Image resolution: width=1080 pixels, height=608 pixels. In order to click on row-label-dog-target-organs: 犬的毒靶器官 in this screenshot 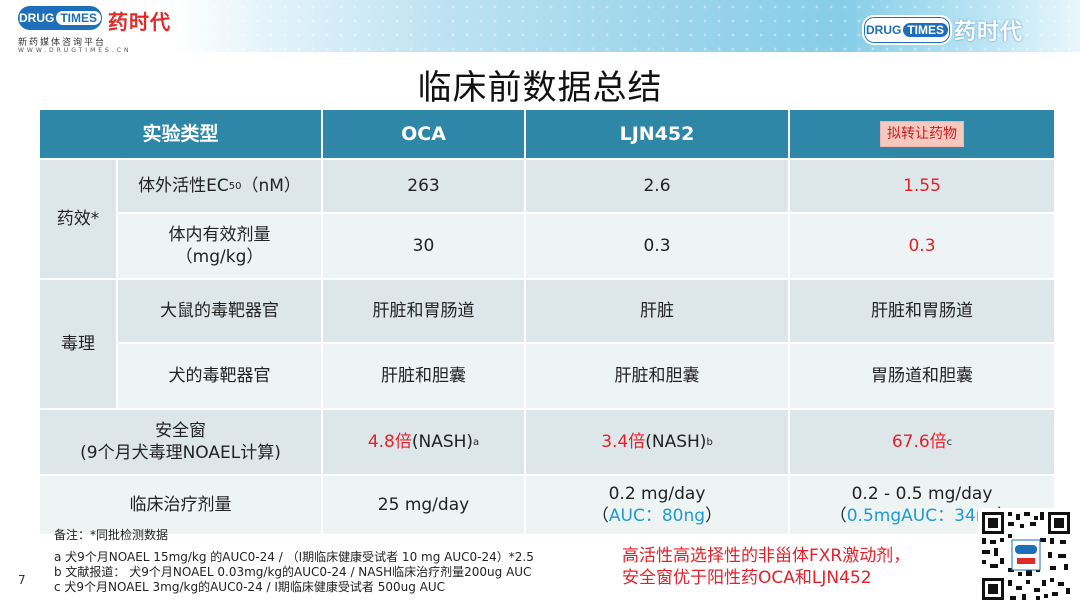, I will do `click(219, 376)`.